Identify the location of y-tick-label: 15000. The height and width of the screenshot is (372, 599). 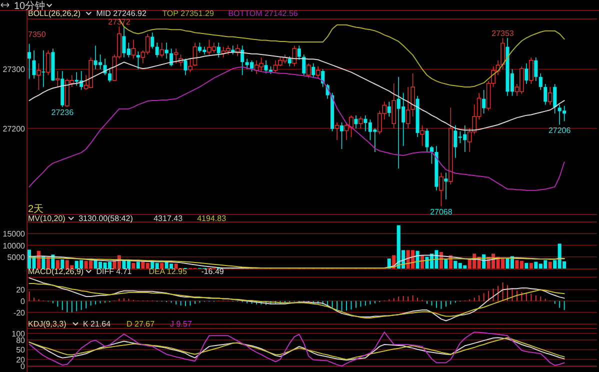
(14, 234).